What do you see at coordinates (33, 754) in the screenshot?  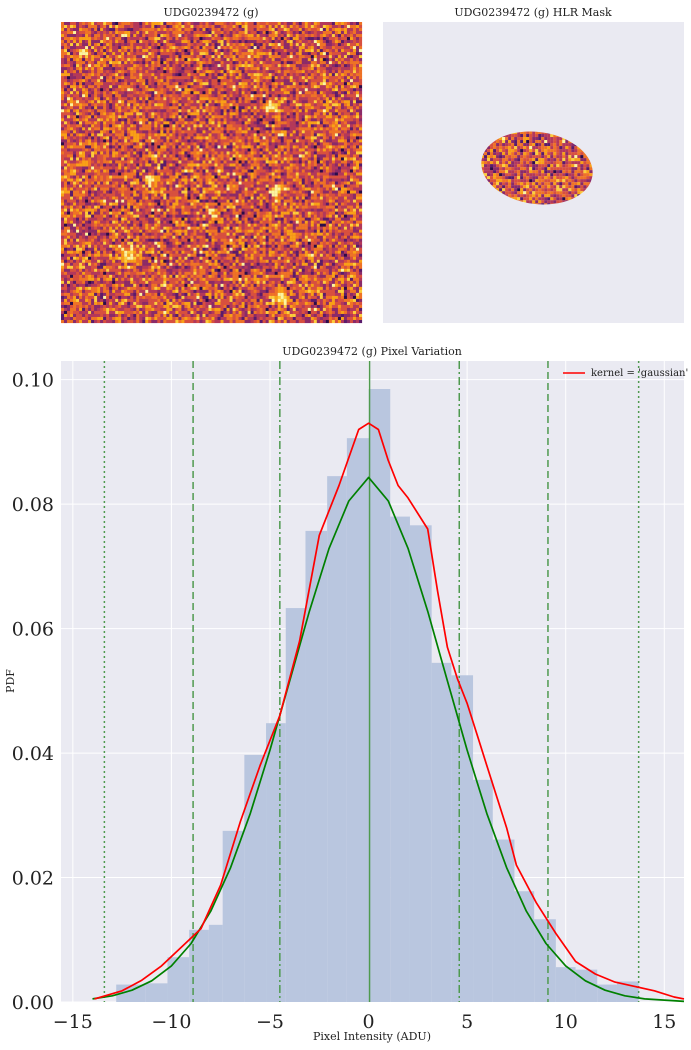 I see `y-tick-label: 0.04` at bounding box center [33, 754].